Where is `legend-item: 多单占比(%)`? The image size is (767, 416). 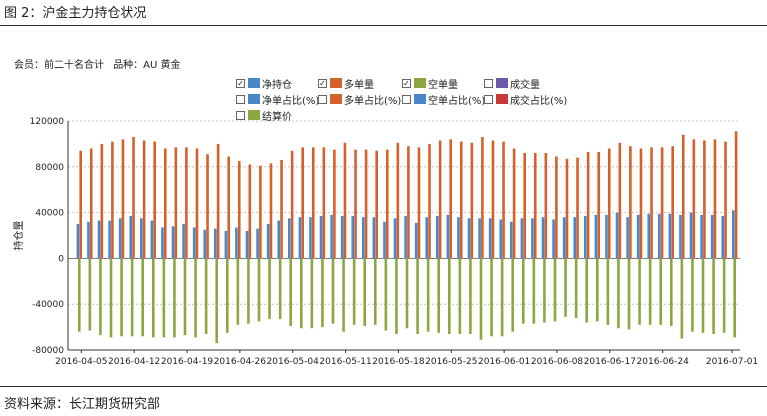 legend-item: 多单占比(%) is located at coordinates (360, 99).